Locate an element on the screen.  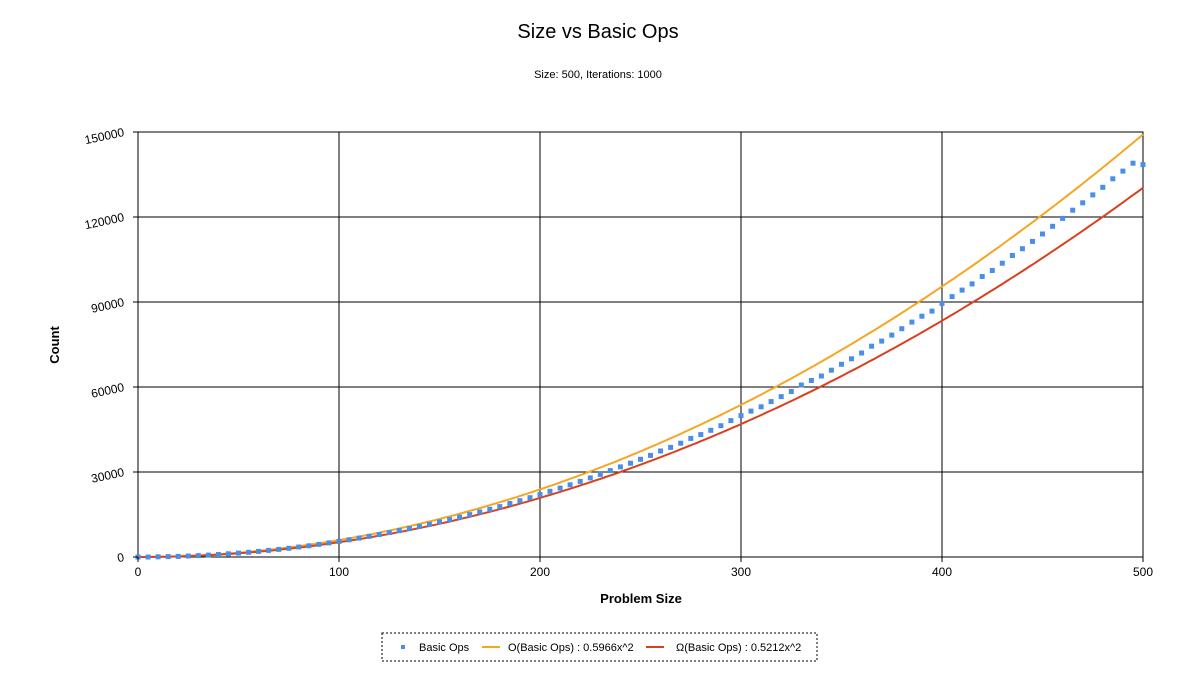
legend-box is located at coordinates (599, 647).